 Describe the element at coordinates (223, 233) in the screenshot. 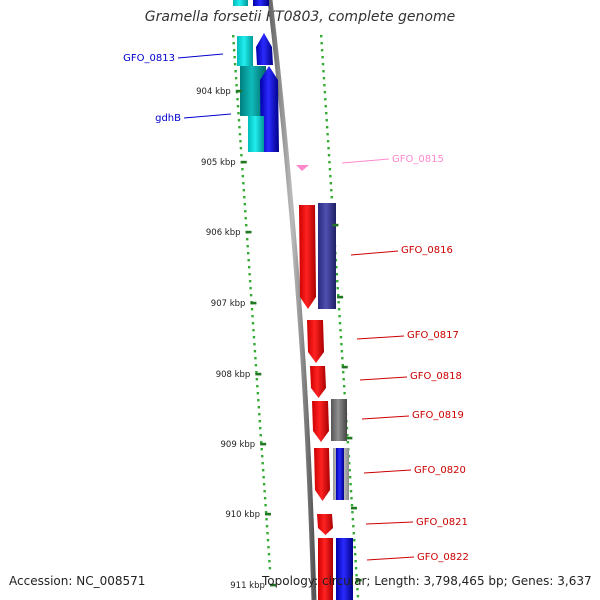

I see `ruler-label: 906 kbp` at that location.